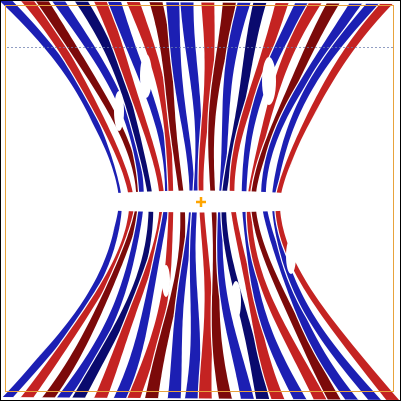 The height and width of the screenshot is (401, 401). Describe the element at coordinates (201, 202) in the screenshot. I see `center-marker-icon` at that location.